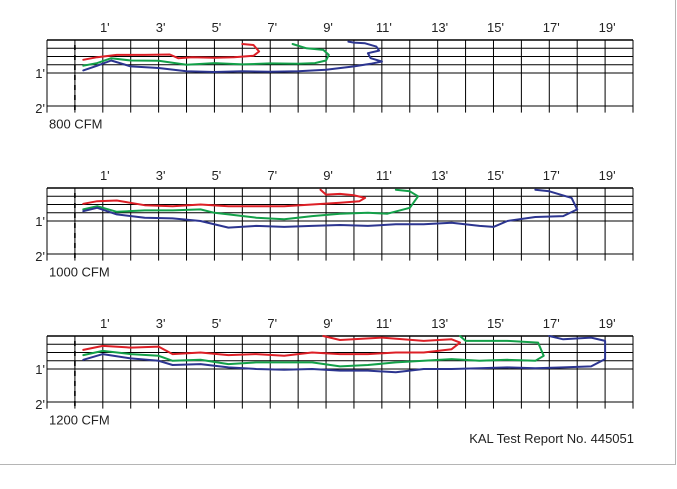  What do you see at coordinates (75, 124) in the screenshot?
I see `panel-title: 800 CFM` at bounding box center [75, 124].